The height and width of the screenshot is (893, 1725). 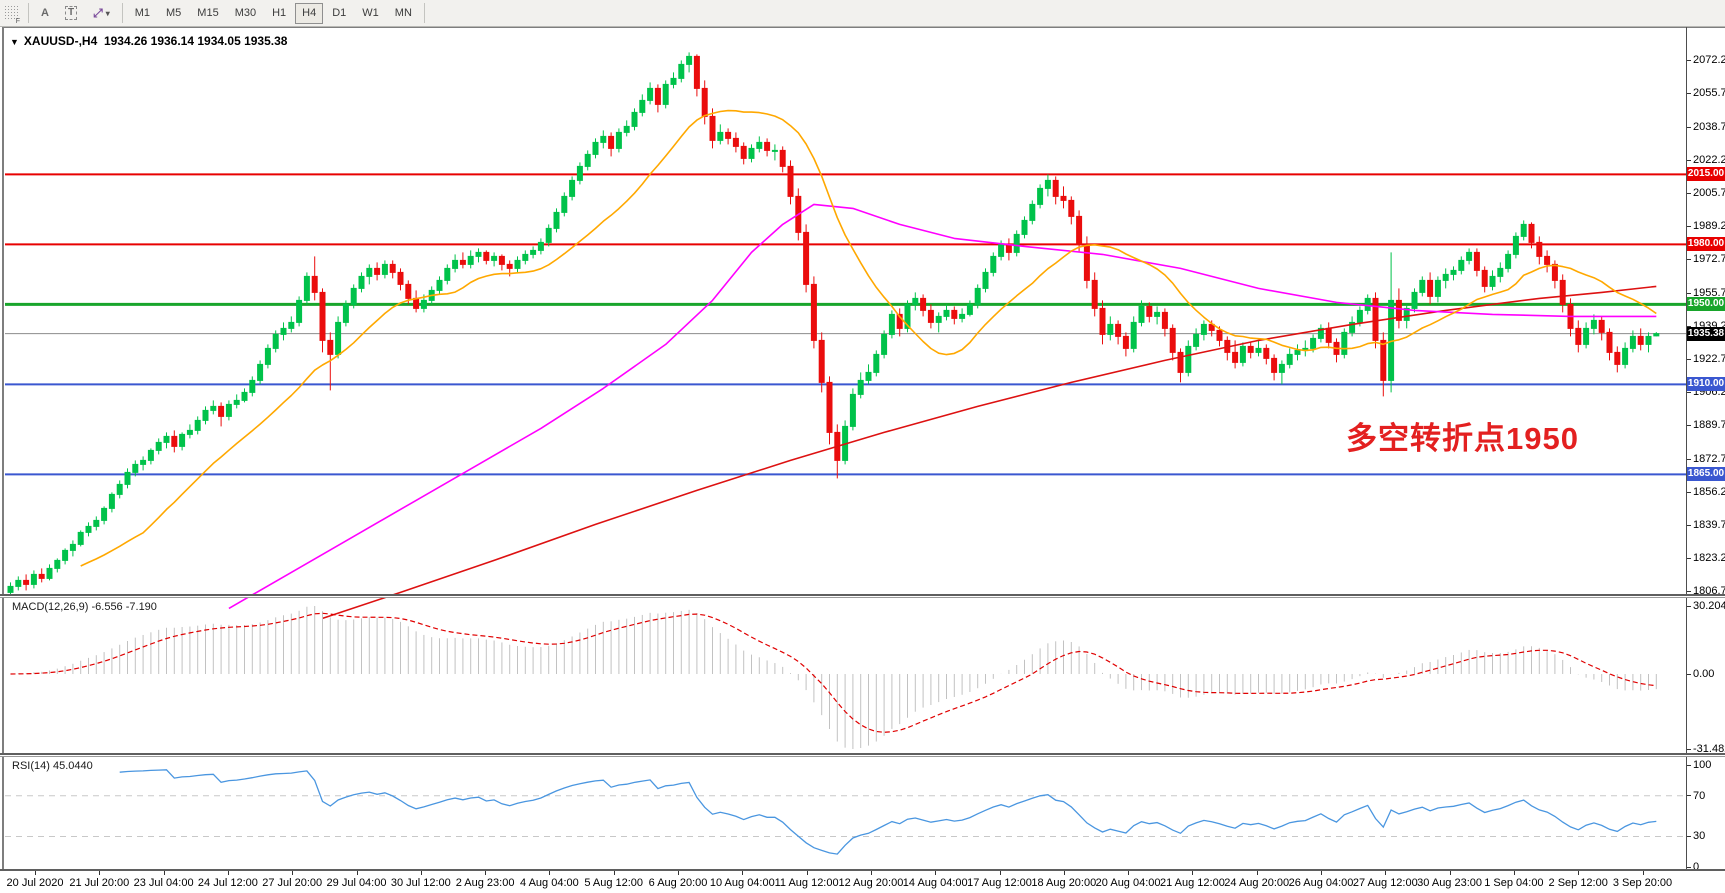 I want to click on toolbar-separator, so click(x=424, y=13).